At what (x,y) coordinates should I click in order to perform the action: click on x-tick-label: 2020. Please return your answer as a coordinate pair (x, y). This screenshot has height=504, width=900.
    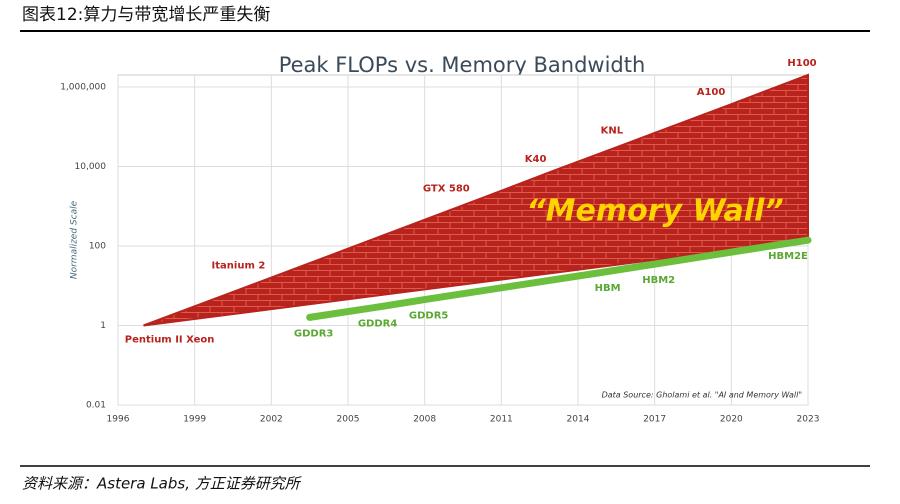
    Looking at the image, I should click on (731, 420).